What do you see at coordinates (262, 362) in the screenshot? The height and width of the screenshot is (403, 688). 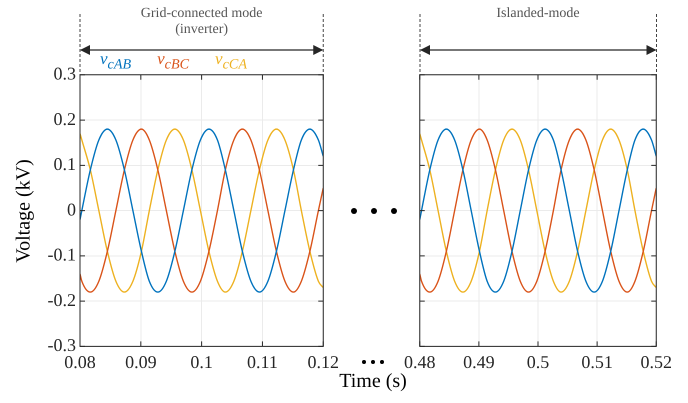 I see `x-tick-label: 0.11` at bounding box center [262, 362].